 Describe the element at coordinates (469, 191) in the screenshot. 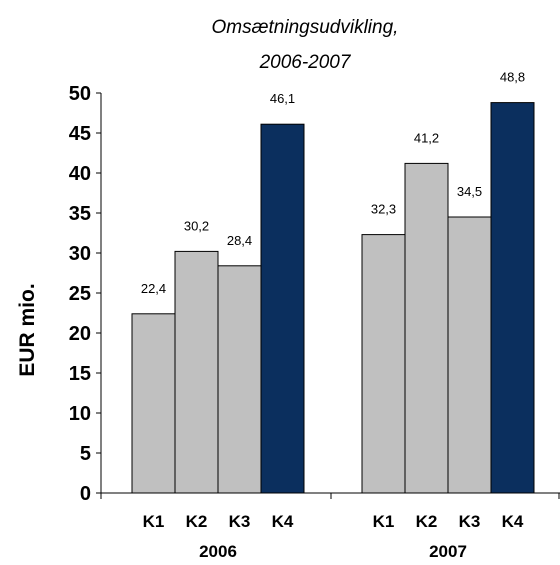

I see `data-label: 34,5` at that location.